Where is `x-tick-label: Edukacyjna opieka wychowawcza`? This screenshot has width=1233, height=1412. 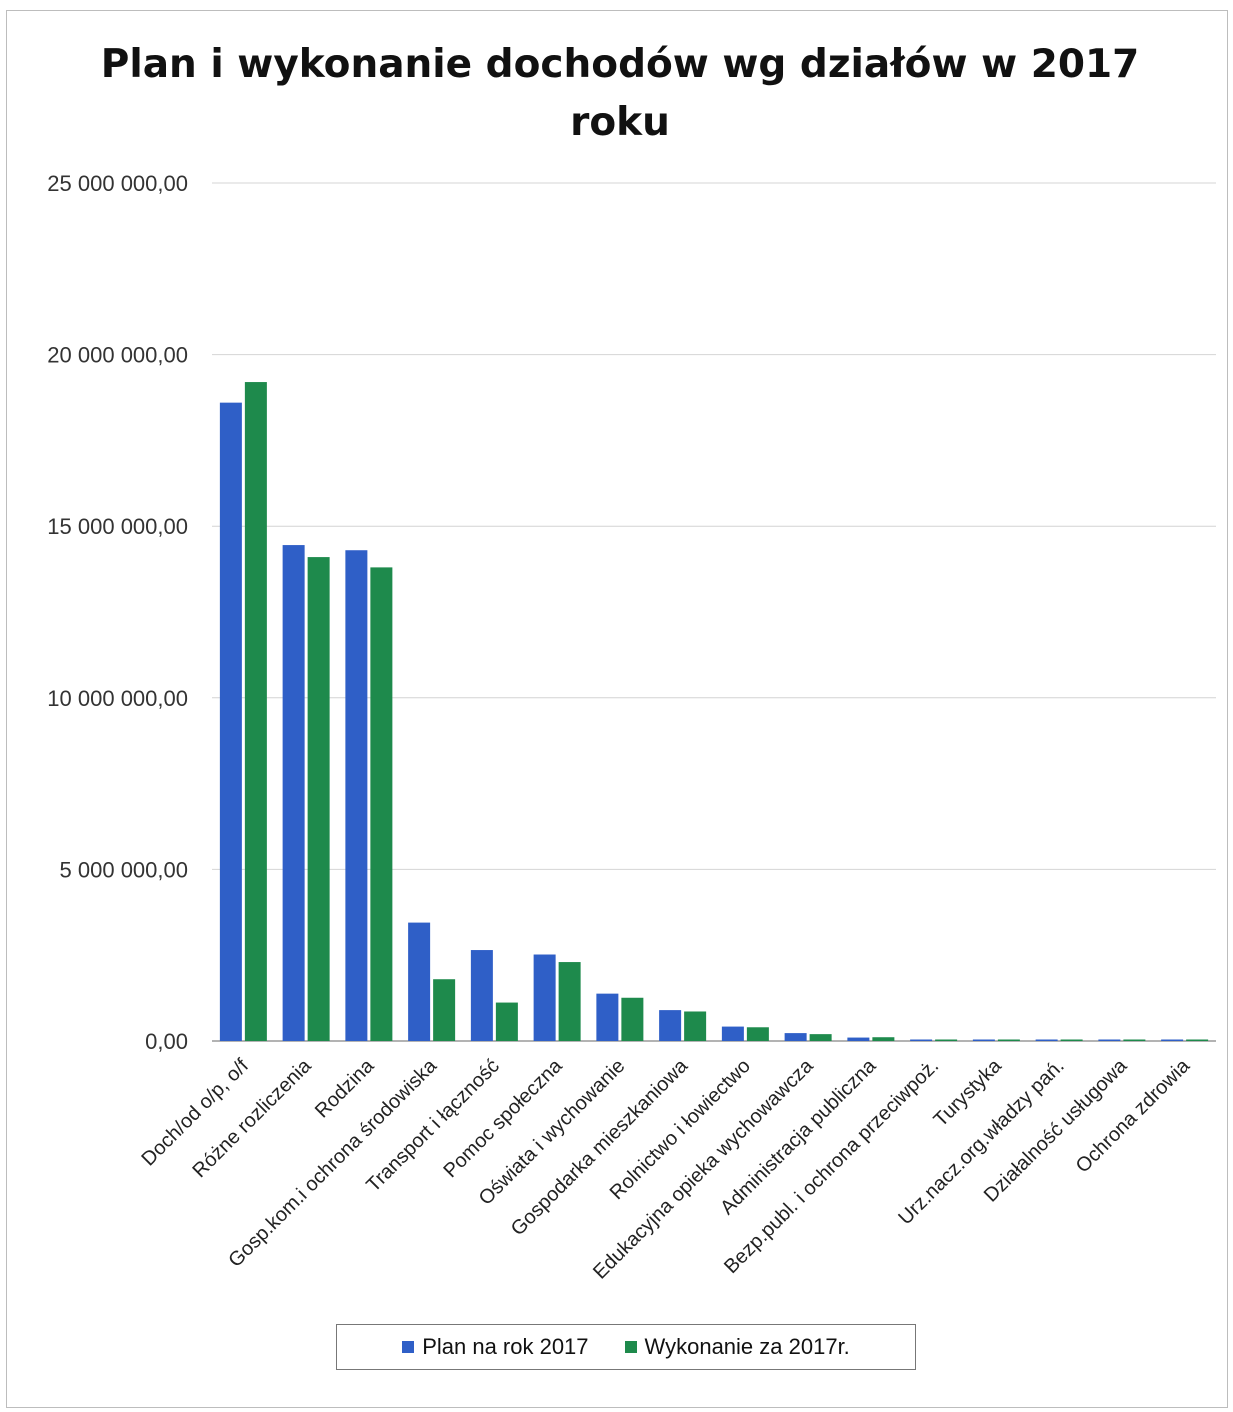 x-tick-label: Edukacyjna opieka wychowawcza is located at coordinates (703, 1168).